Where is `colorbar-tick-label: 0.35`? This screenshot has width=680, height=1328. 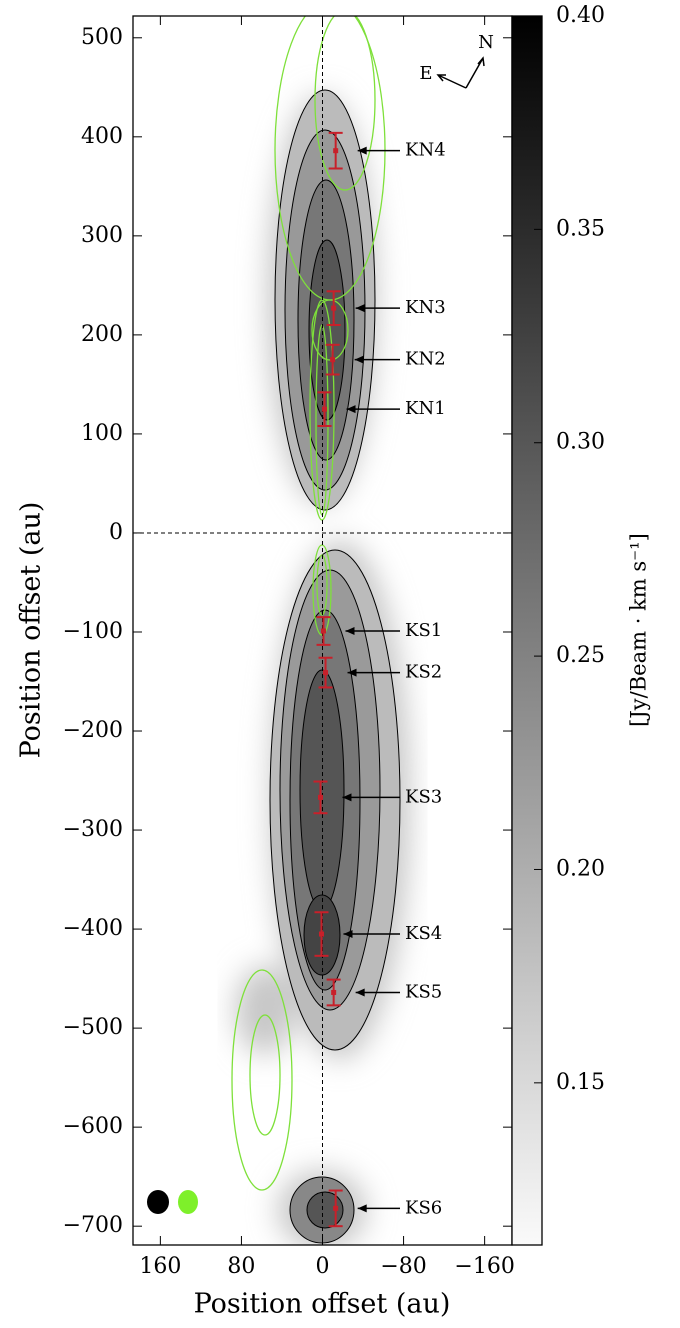
colorbar-tick-label: 0.35 is located at coordinates (580, 228).